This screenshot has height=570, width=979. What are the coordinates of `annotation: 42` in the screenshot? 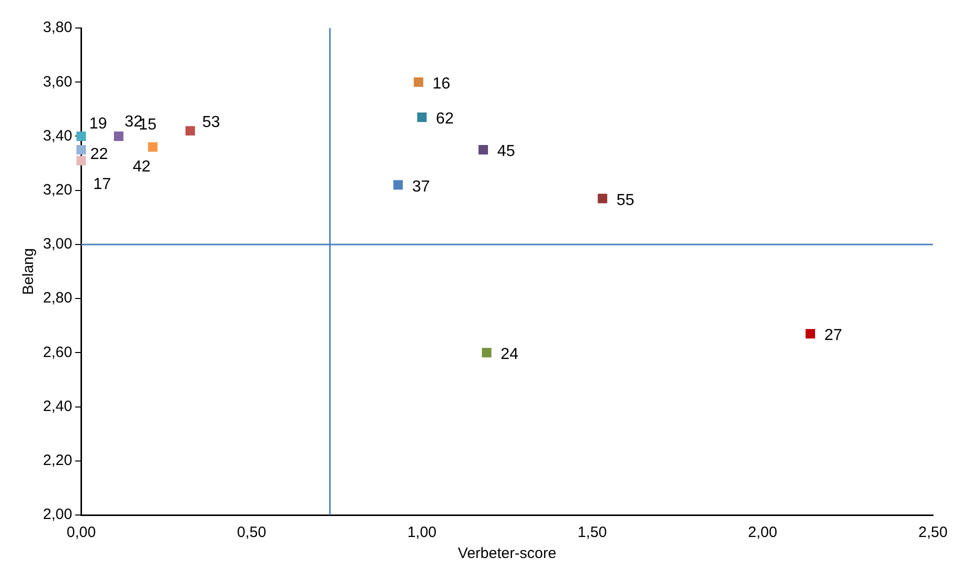 It's located at (141, 167).